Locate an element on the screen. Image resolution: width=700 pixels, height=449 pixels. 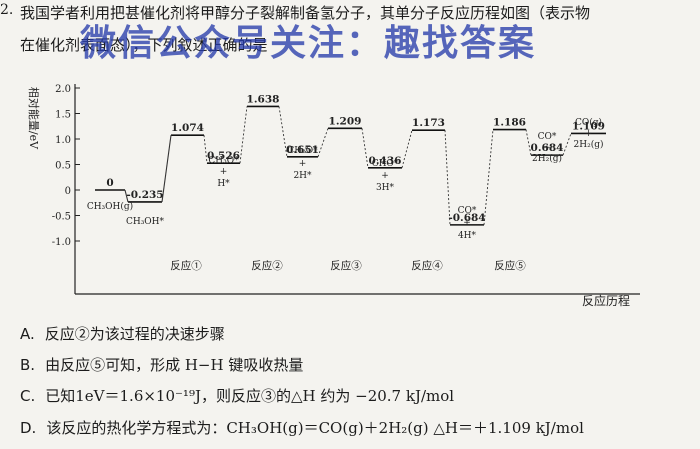
species-label: CH₃OH* is located at coordinates (145, 222).